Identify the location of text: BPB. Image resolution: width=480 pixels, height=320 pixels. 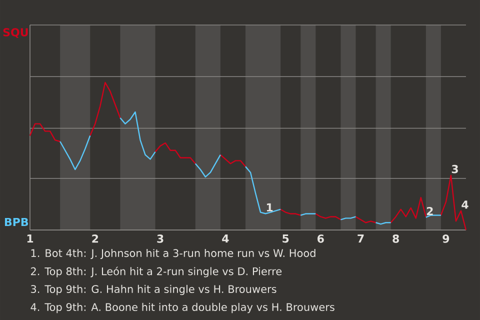
(16, 222).